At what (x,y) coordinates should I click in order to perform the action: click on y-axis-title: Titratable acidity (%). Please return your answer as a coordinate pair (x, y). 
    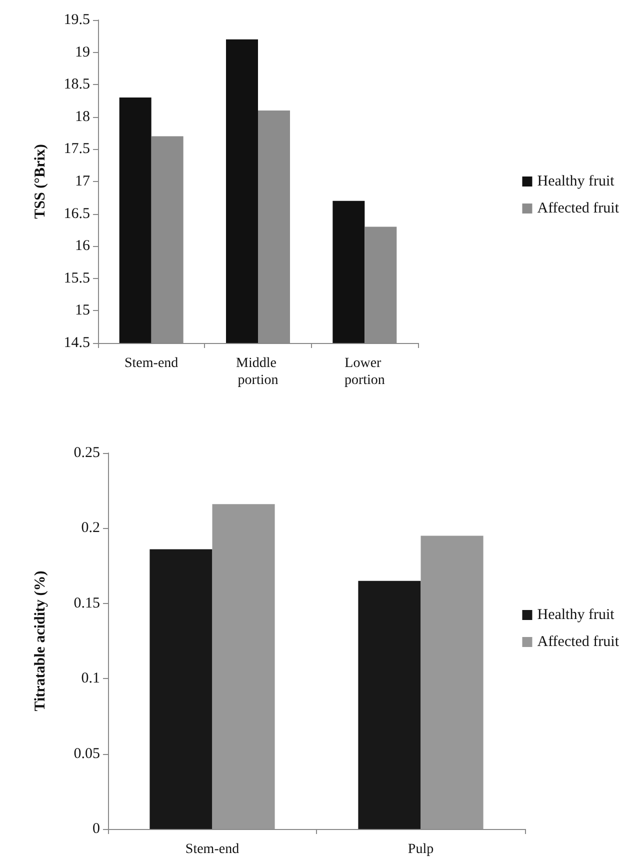
    Looking at the image, I should click on (40, 641).